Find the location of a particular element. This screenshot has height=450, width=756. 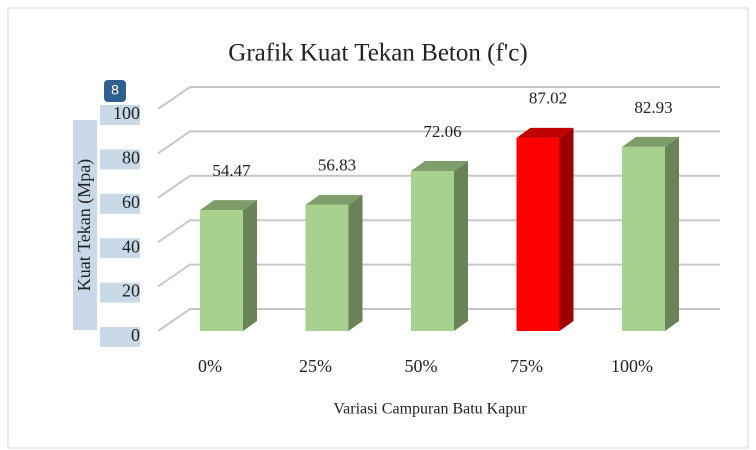

y-tick-label: 0 is located at coordinates (135, 335).